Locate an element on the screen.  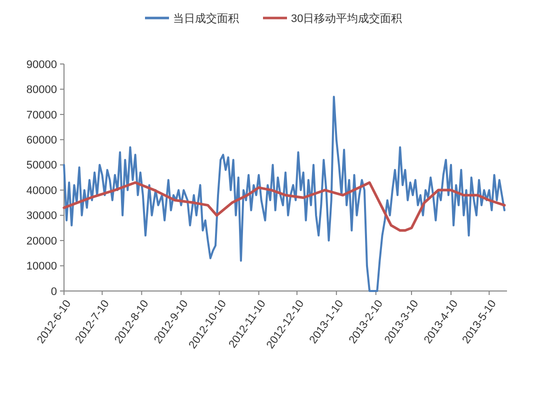
legend-label: 30日移动平均成交面积 is located at coordinates (346, 18).